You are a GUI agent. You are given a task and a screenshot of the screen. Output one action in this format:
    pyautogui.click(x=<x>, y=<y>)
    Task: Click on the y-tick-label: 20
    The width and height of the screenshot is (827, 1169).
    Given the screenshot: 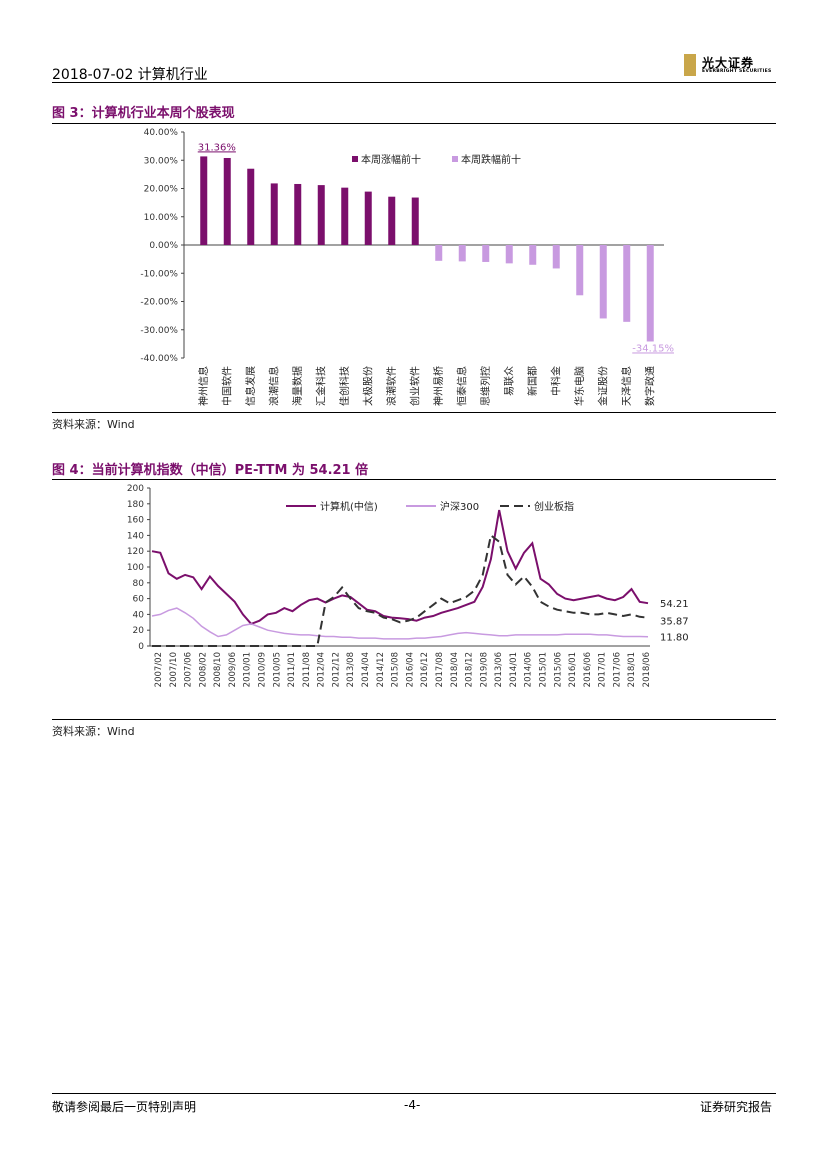 What is the action you would take?
    pyautogui.click(x=139, y=631)
    